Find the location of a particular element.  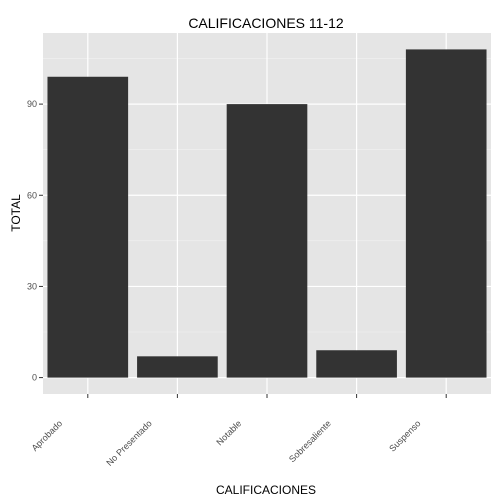

bar-notable is located at coordinates (267, 241).